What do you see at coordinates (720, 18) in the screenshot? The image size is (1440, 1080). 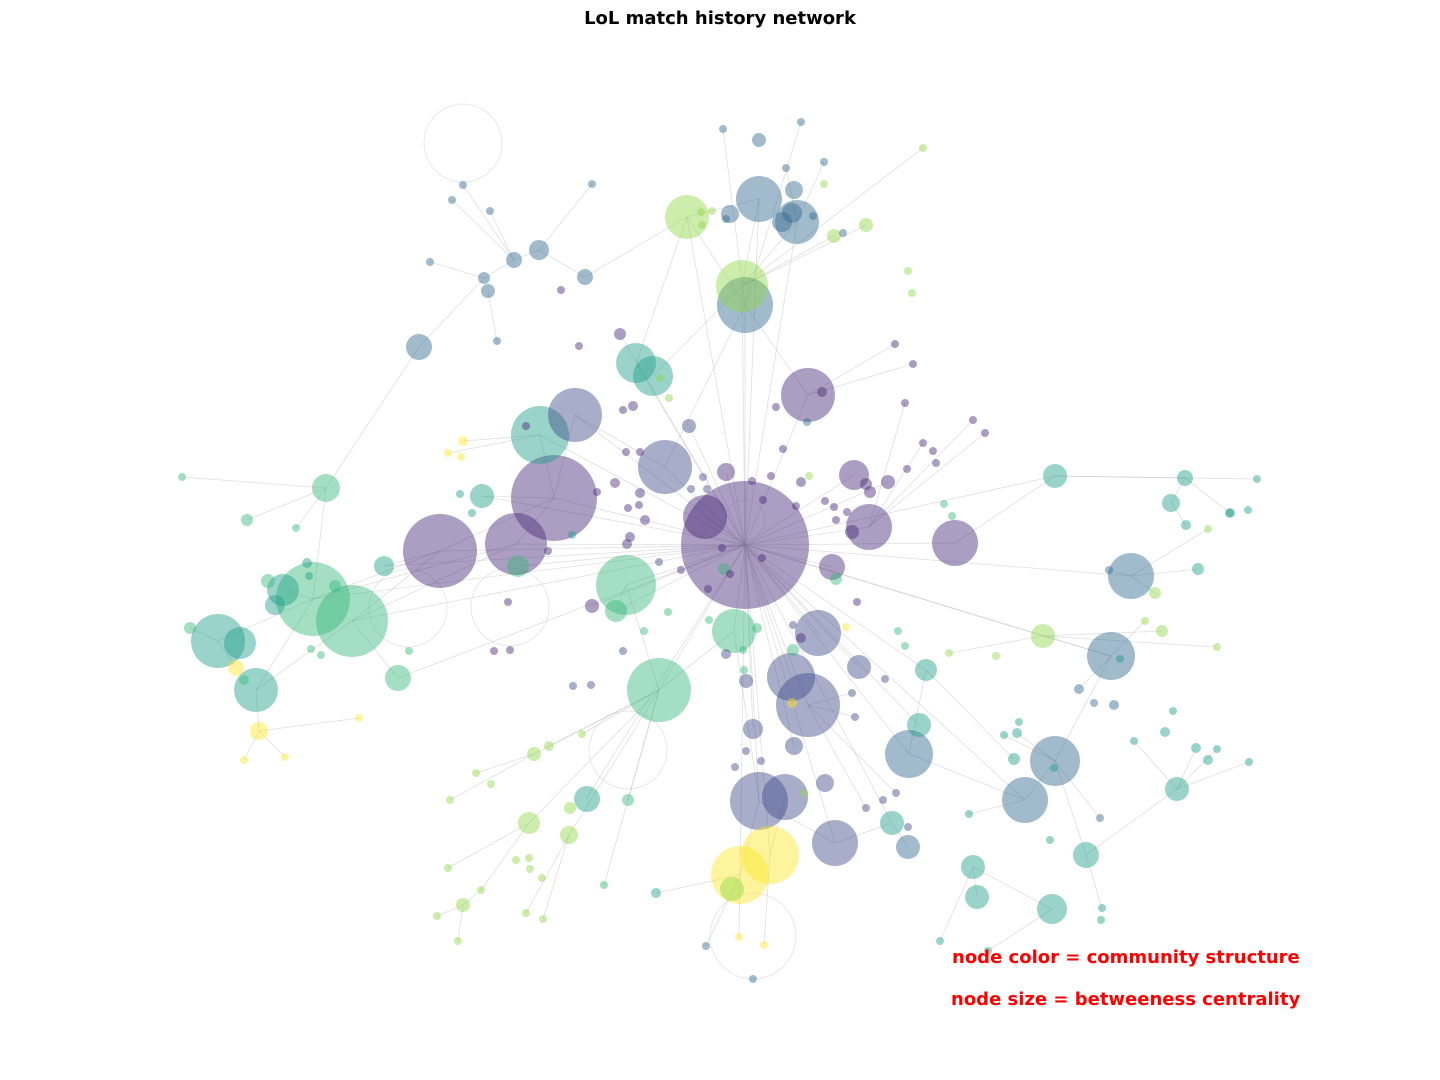 I see `chart-title: LoL match history network` at bounding box center [720, 18].